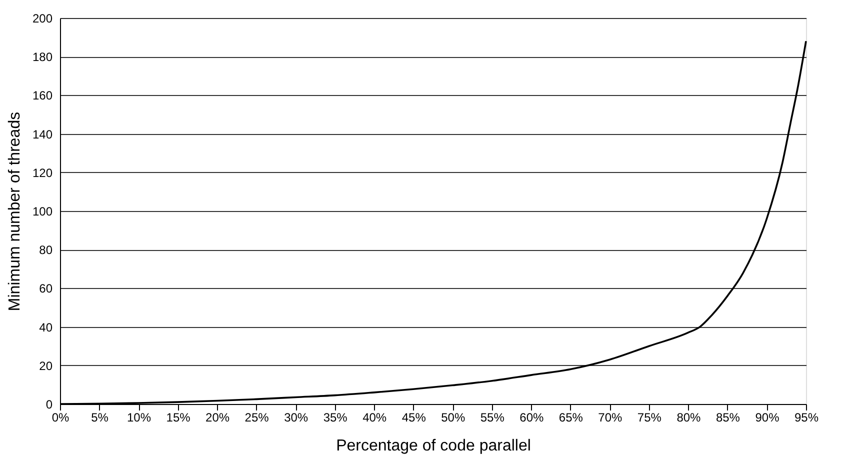  What do you see at coordinates (453, 417) in the screenshot?
I see `x-tick-label: 50%` at bounding box center [453, 417].